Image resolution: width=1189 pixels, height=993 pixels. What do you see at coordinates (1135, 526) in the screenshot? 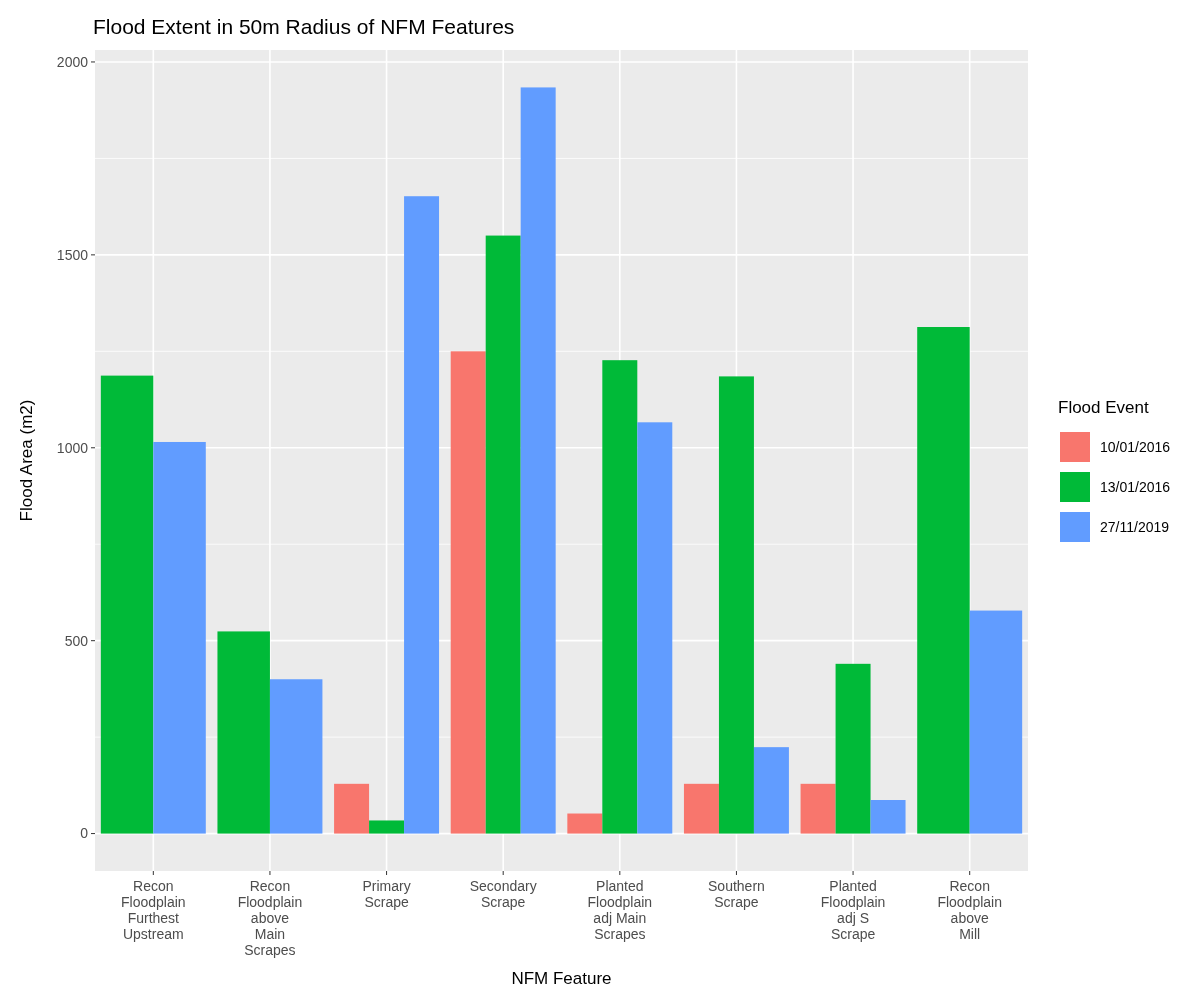
I see `legend-label: 27/11/2019` at bounding box center [1135, 526].